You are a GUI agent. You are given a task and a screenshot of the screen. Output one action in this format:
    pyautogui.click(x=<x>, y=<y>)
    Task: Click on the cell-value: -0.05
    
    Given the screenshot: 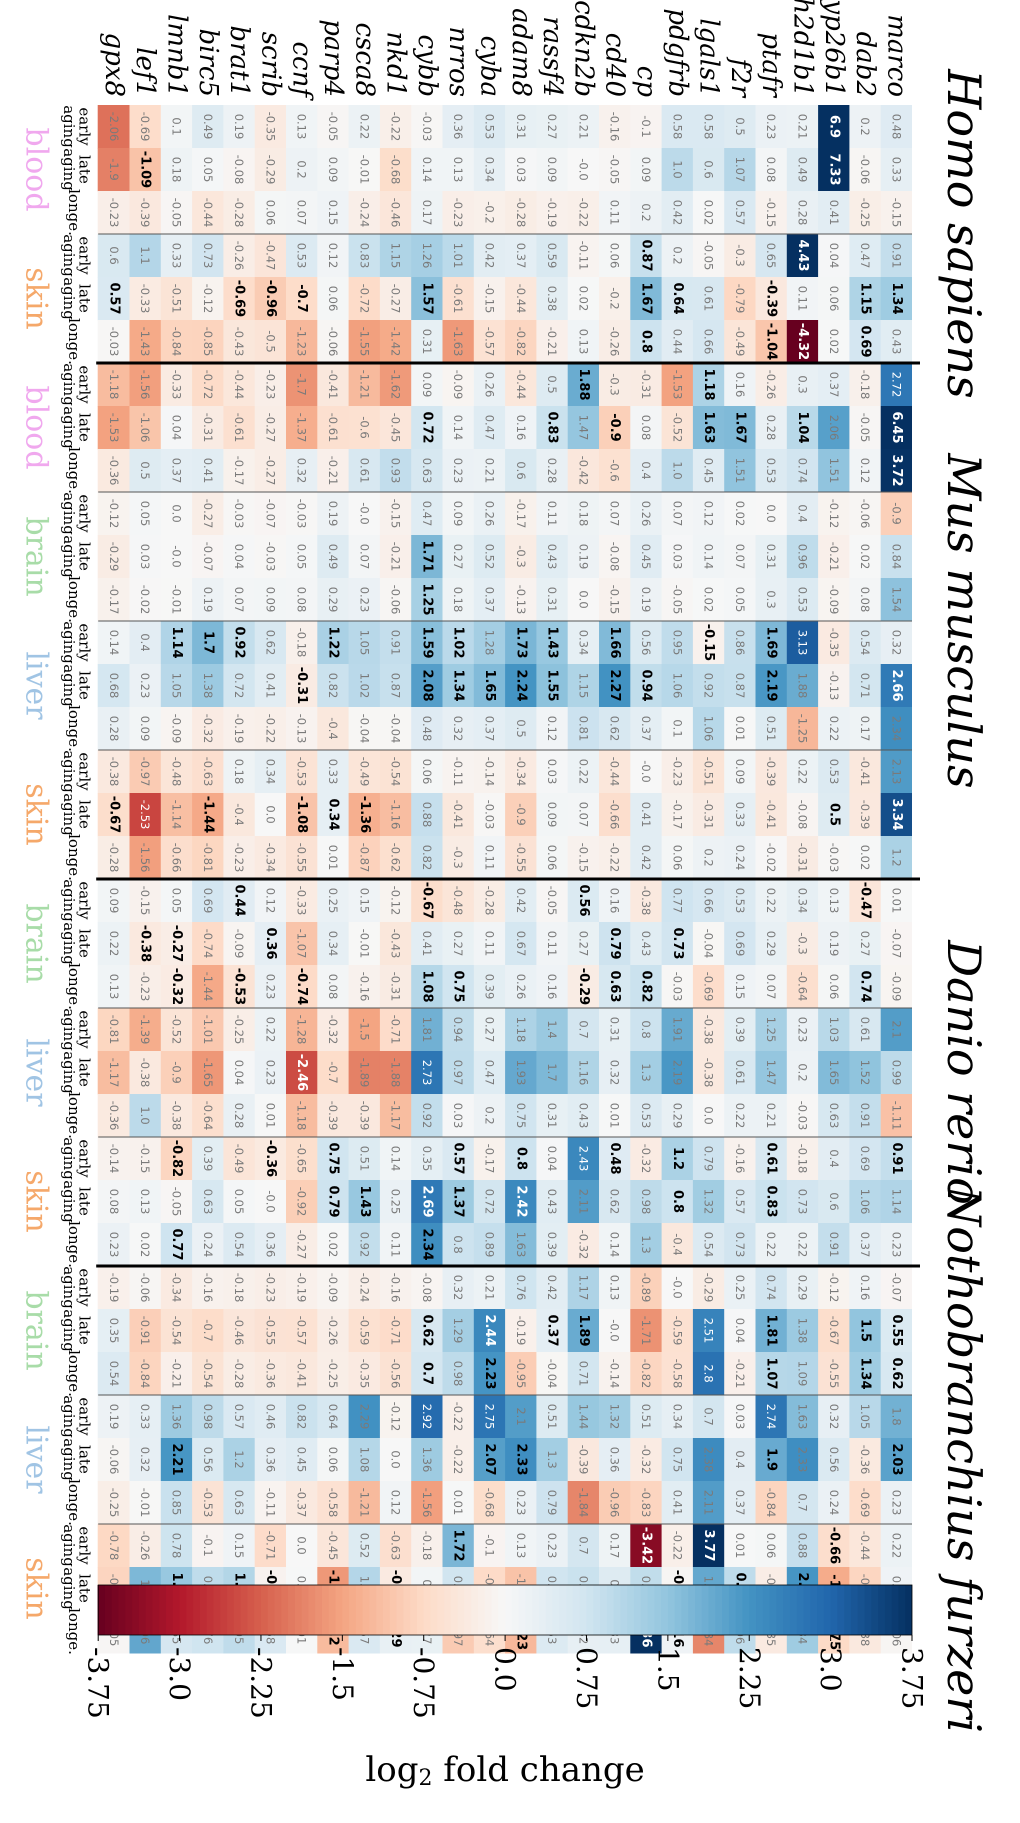 What is the action you would take?
    pyautogui.click(x=615, y=170)
    